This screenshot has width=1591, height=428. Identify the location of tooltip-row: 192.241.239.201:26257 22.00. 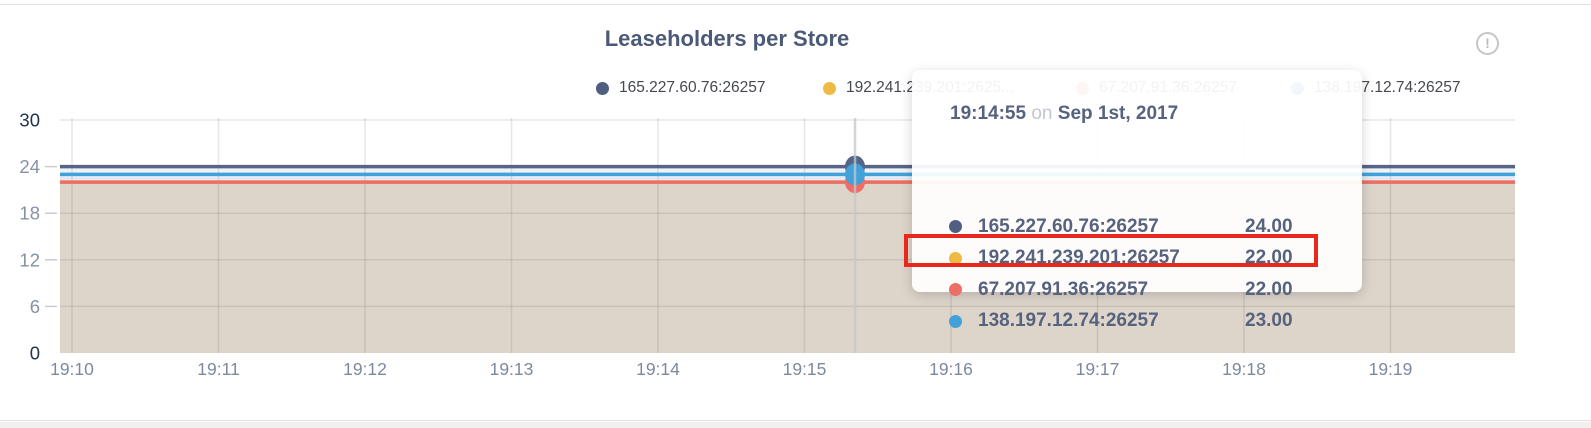
(1137, 258).